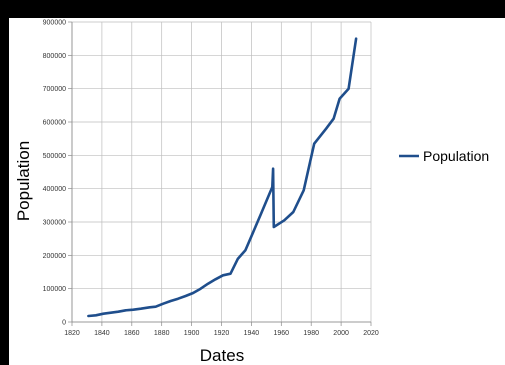  I want to click on x-tick-label: 1900, so click(192, 333).